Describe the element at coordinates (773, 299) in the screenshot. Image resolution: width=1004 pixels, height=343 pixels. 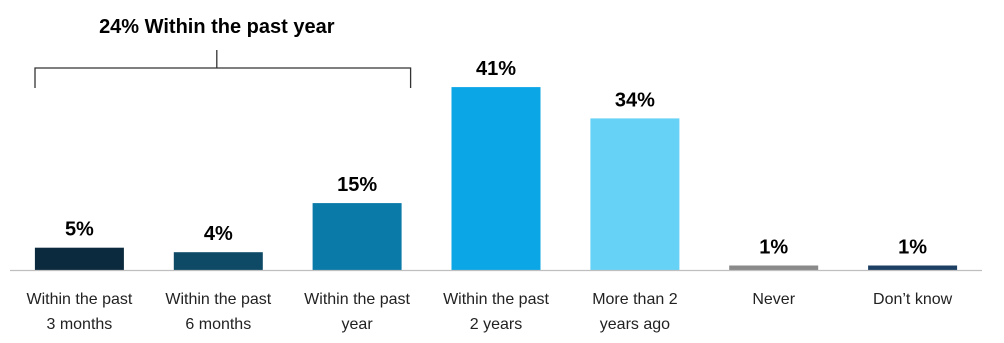
I see `category-label-5: Never` at that location.